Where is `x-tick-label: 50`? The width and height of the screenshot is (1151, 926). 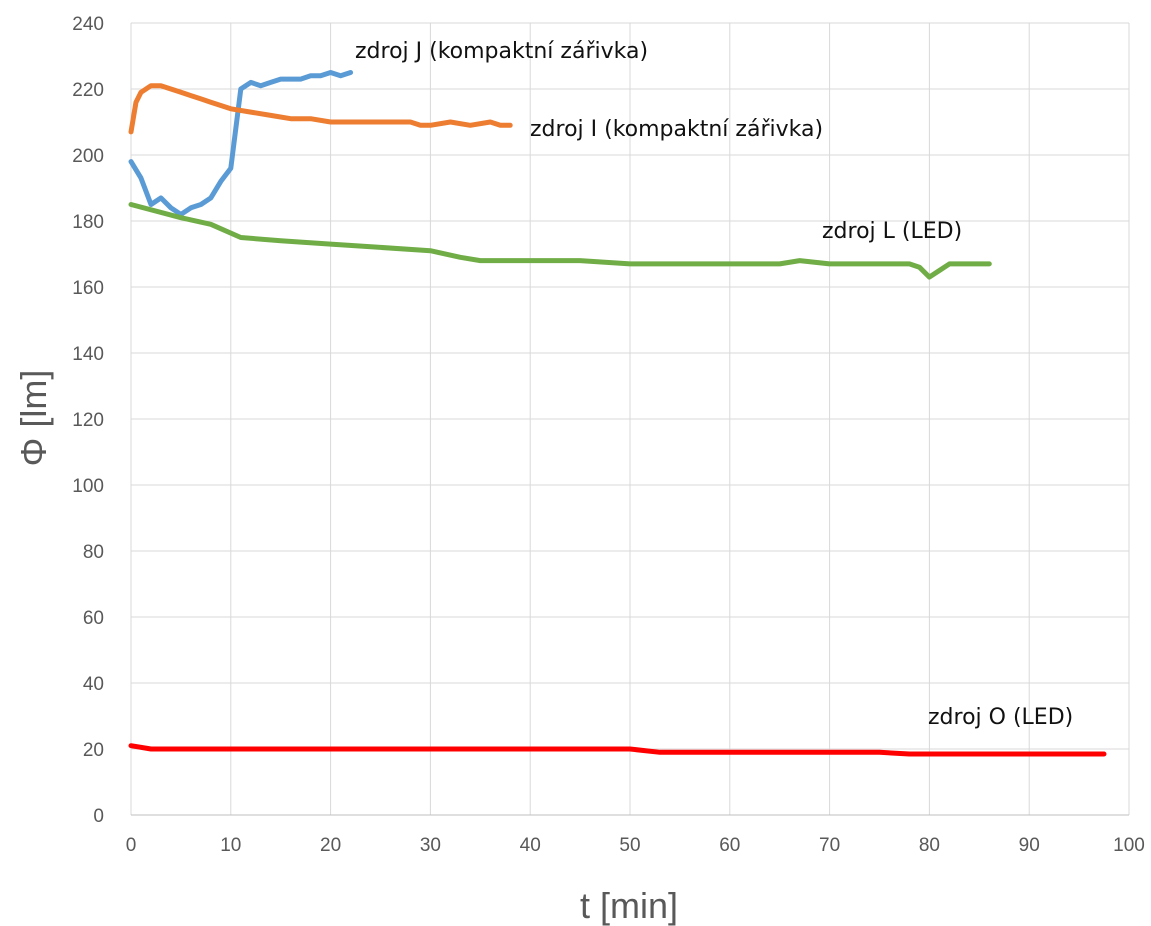 x-tick-label: 50 is located at coordinates (629, 845).